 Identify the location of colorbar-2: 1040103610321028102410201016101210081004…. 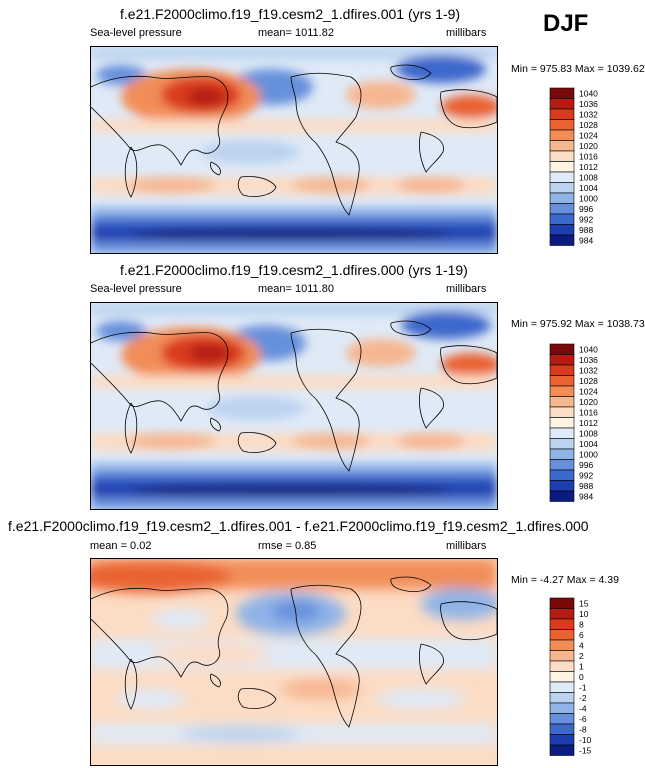
(573, 422).